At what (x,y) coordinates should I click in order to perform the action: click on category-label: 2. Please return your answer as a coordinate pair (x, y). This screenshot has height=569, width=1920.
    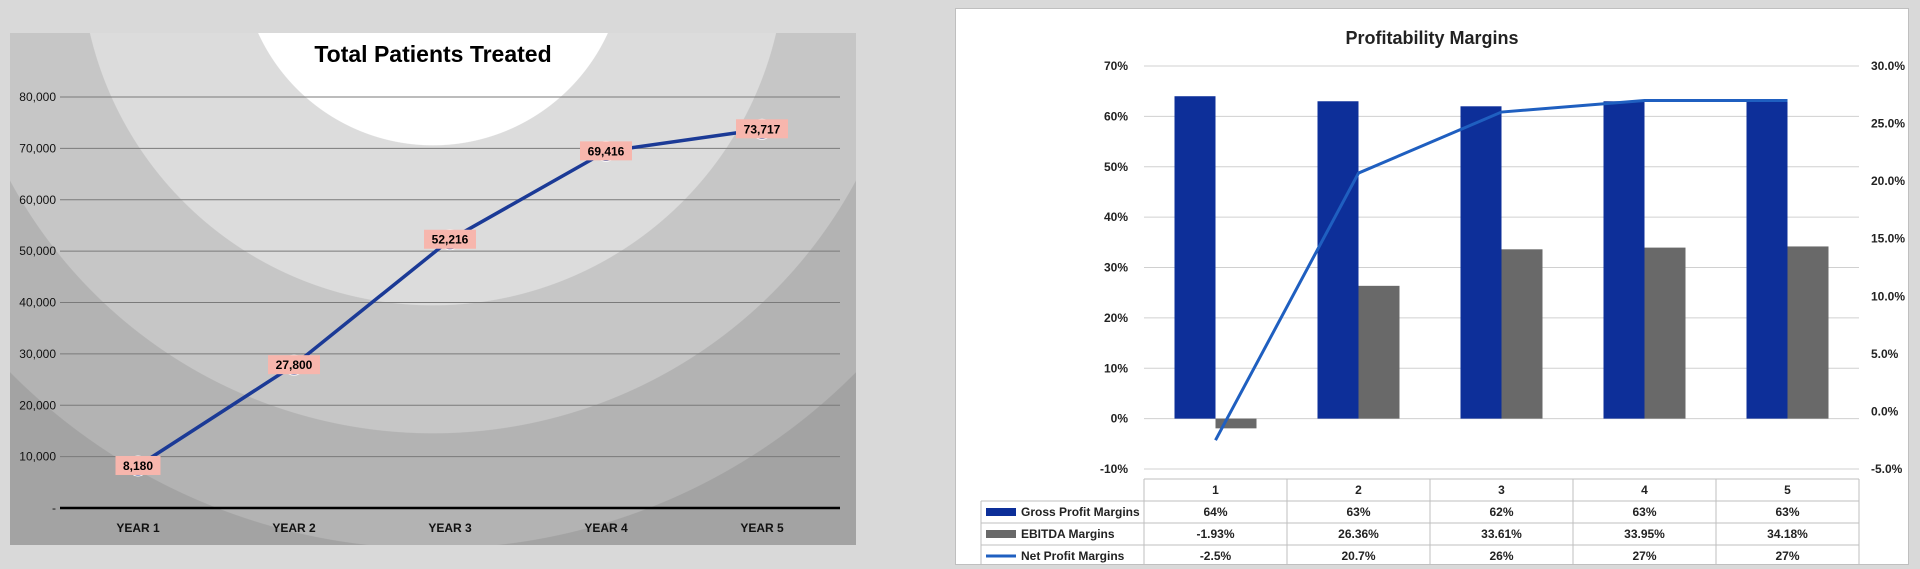
    Looking at the image, I should click on (1358, 490).